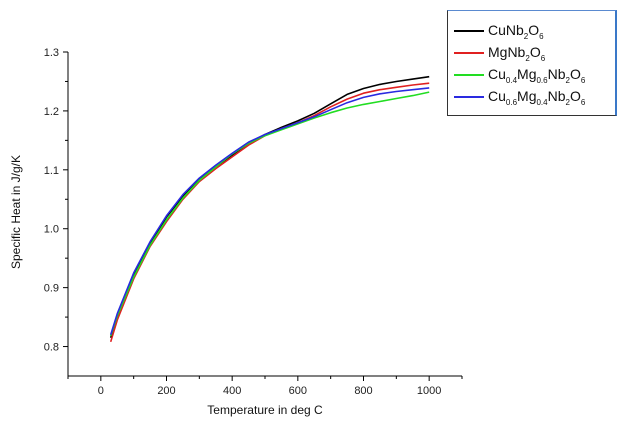 The width and height of the screenshot is (625, 421). Describe the element at coordinates (166, 391) in the screenshot. I see `x-tick-label: 200` at that location.